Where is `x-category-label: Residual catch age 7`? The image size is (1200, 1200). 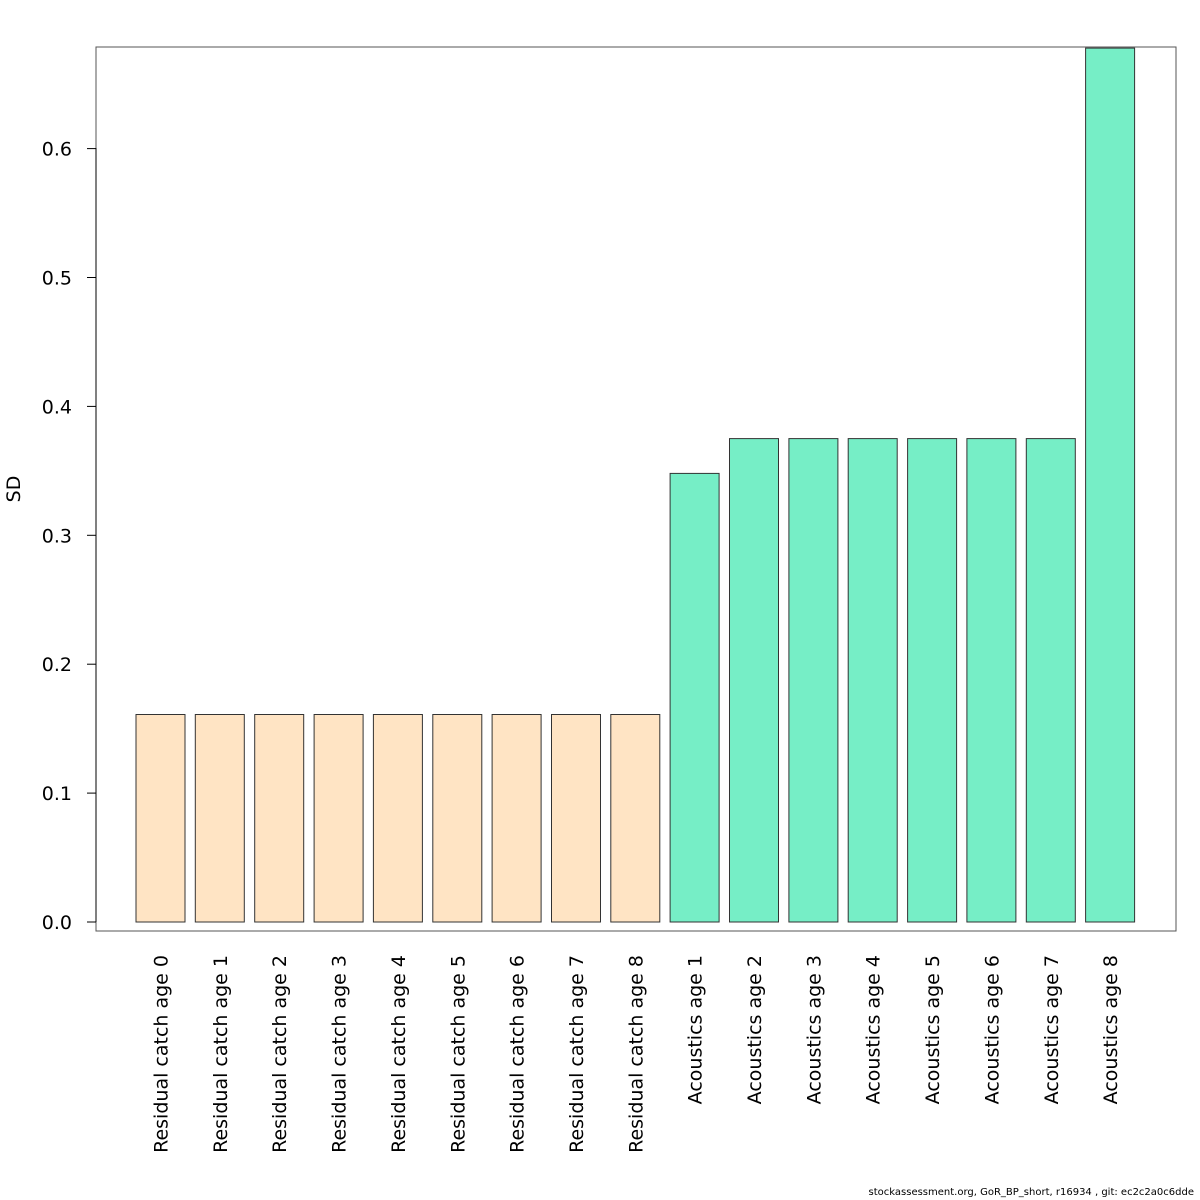 x-category-label: Residual catch age 7 is located at coordinates (577, 1054).